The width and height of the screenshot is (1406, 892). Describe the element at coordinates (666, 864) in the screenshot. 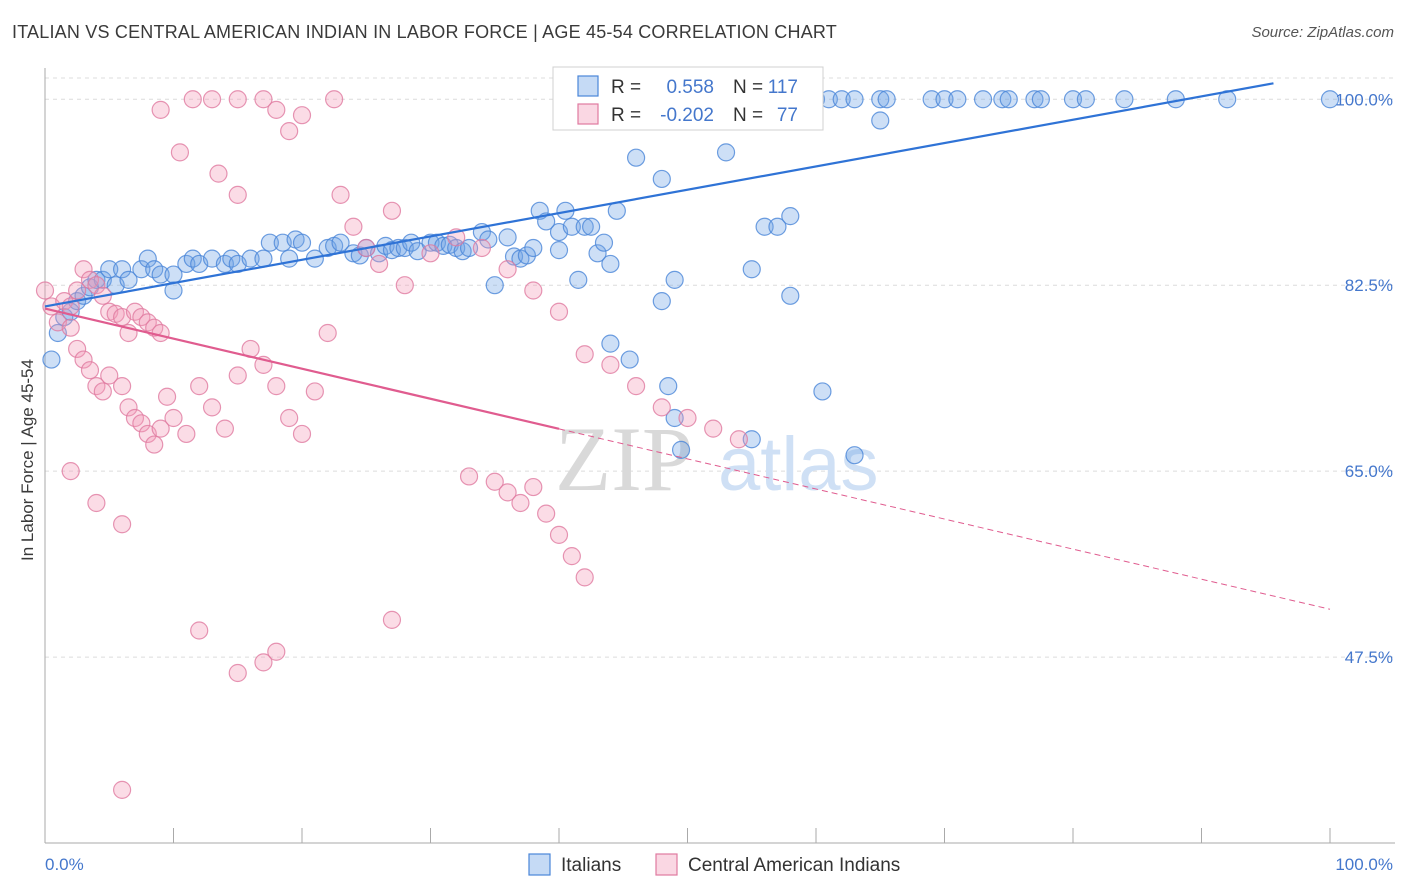

I see `bottom-legend-swatch-central-american-indians` at that location.